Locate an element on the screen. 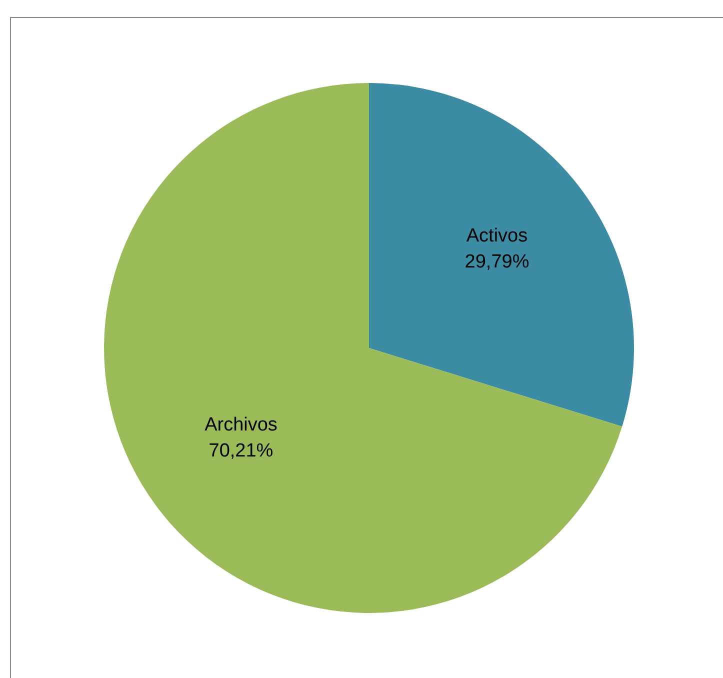 This screenshot has height=678, width=723. data-label: 29,79% is located at coordinates (497, 262).